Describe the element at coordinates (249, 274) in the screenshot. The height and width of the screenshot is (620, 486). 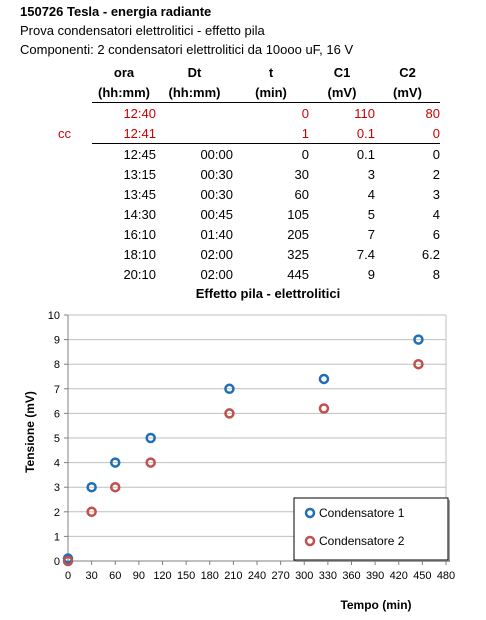
I see `table-row: 20:10 02:00 445 9 8` at that location.